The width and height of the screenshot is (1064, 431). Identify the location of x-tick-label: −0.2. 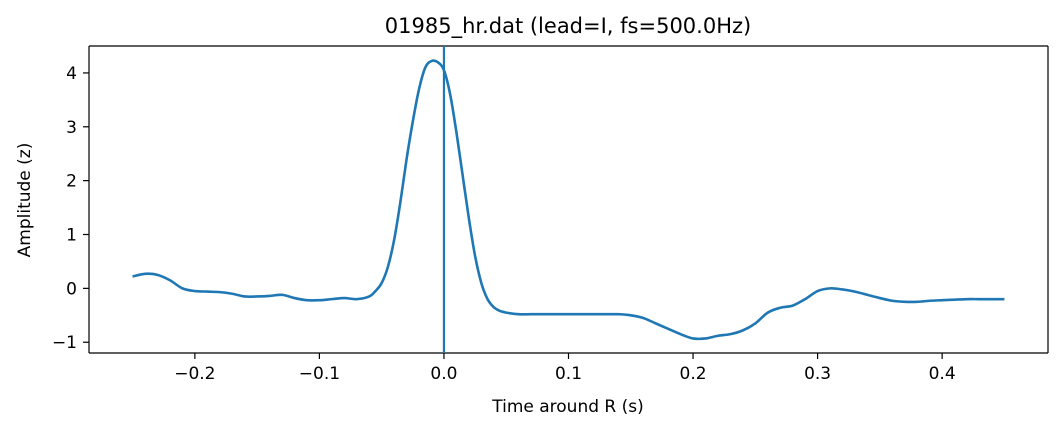
(194, 374).